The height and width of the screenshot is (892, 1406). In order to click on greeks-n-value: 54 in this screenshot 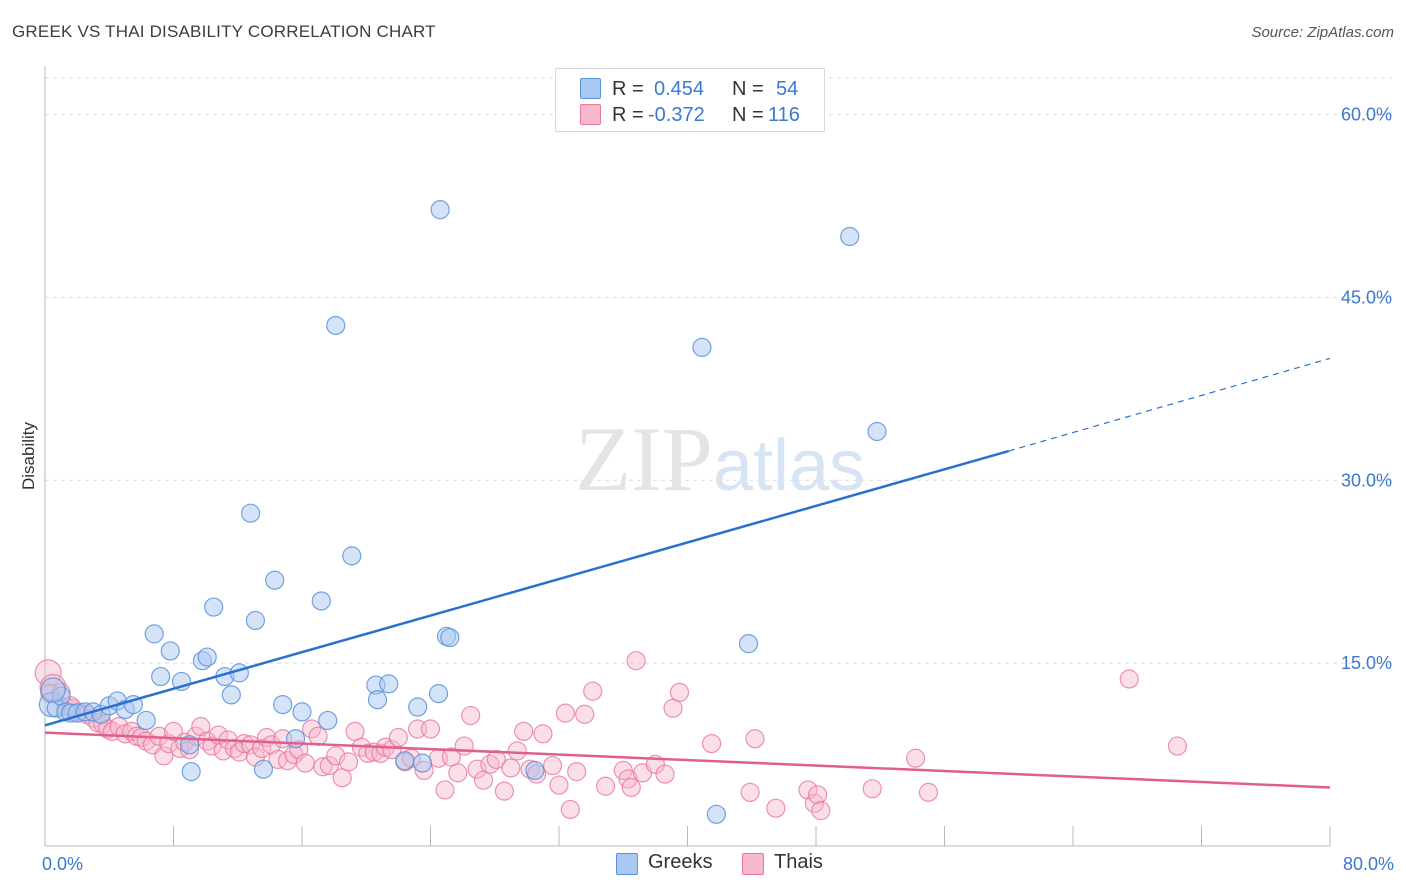, I will do `click(787, 89)`.